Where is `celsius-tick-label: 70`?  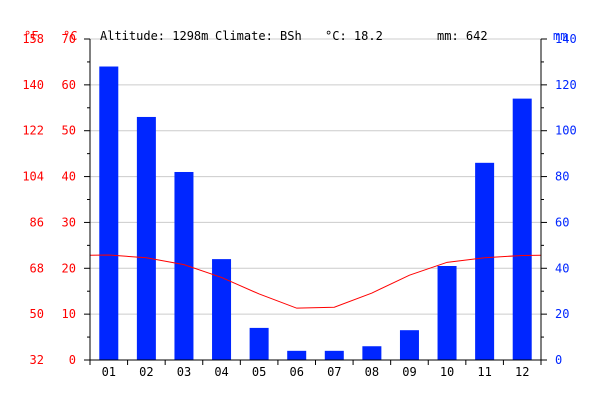
celsius-tick-label: 70 is located at coordinates (69, 39).